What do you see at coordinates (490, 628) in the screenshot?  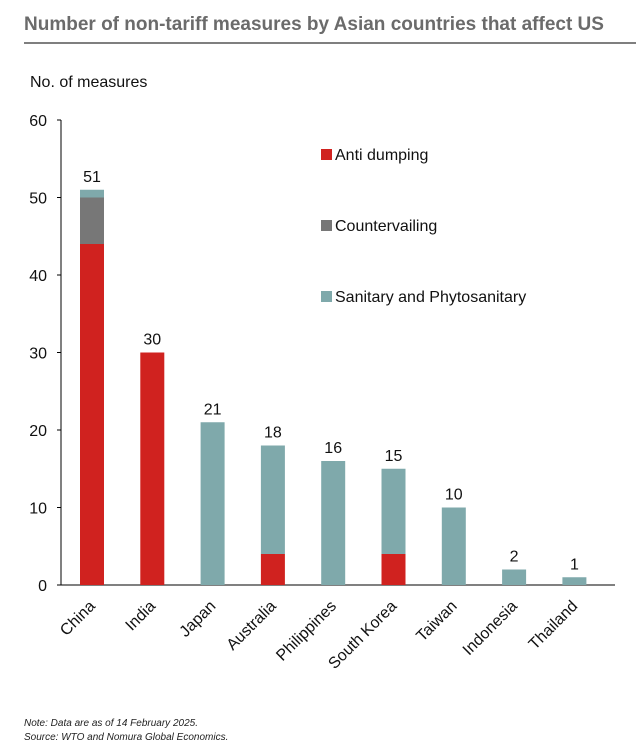 I see `x-tick-label: Indonesia` at bounding box center [490, 628].